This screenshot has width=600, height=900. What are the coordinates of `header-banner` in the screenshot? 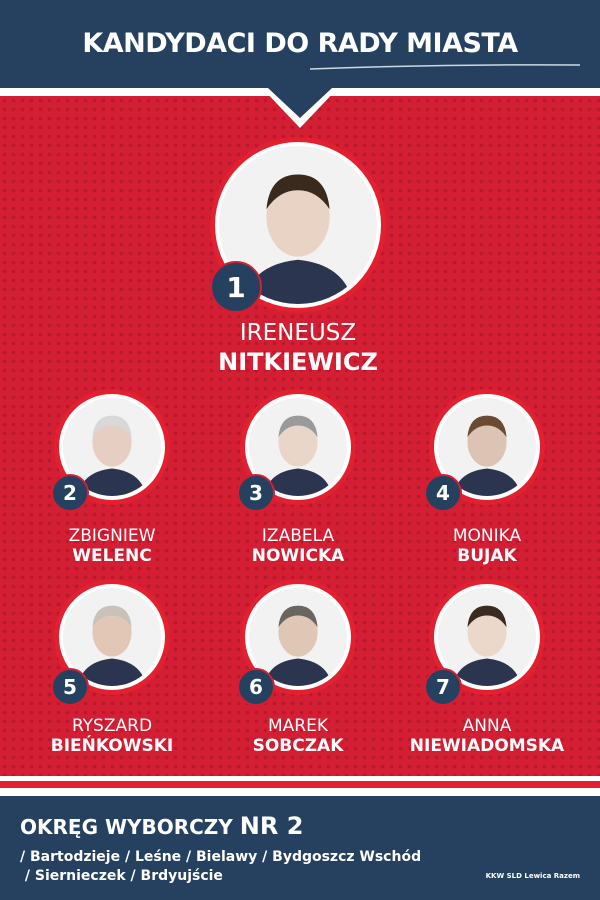 It's located at (300, 44).